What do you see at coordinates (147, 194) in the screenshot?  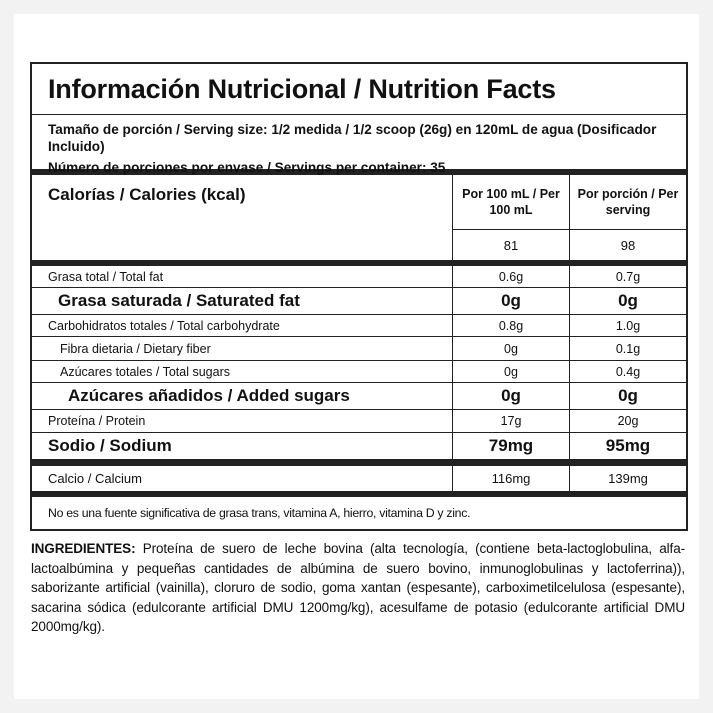 I see `calories-label: Calorías / Calories (kcal)` at bounding box center [147, 194].